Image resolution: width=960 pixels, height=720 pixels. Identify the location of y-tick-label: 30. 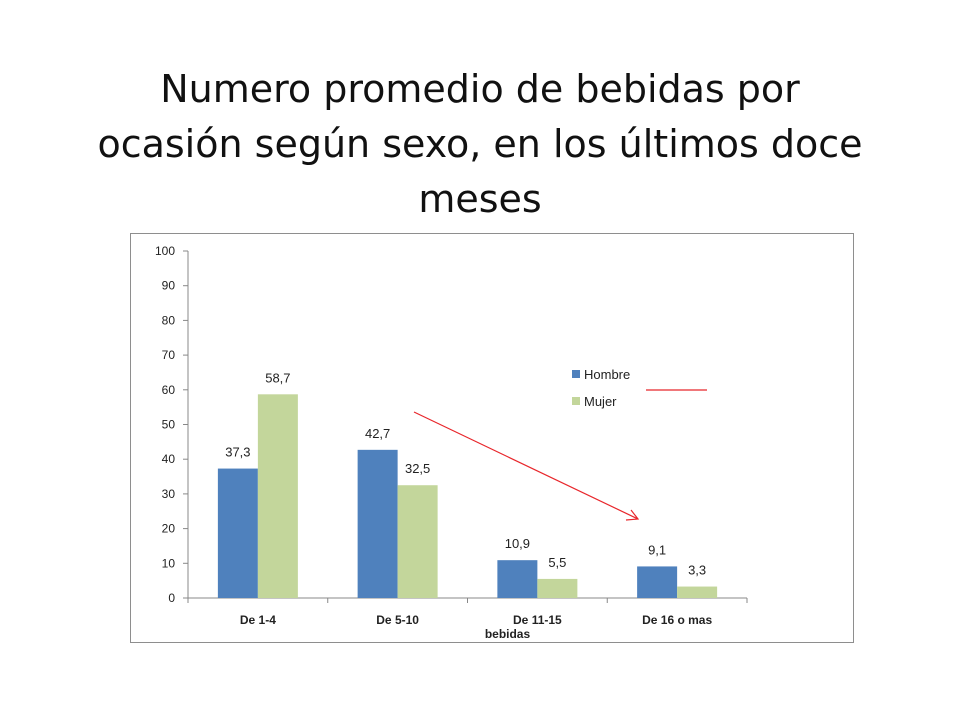
(169, 494).